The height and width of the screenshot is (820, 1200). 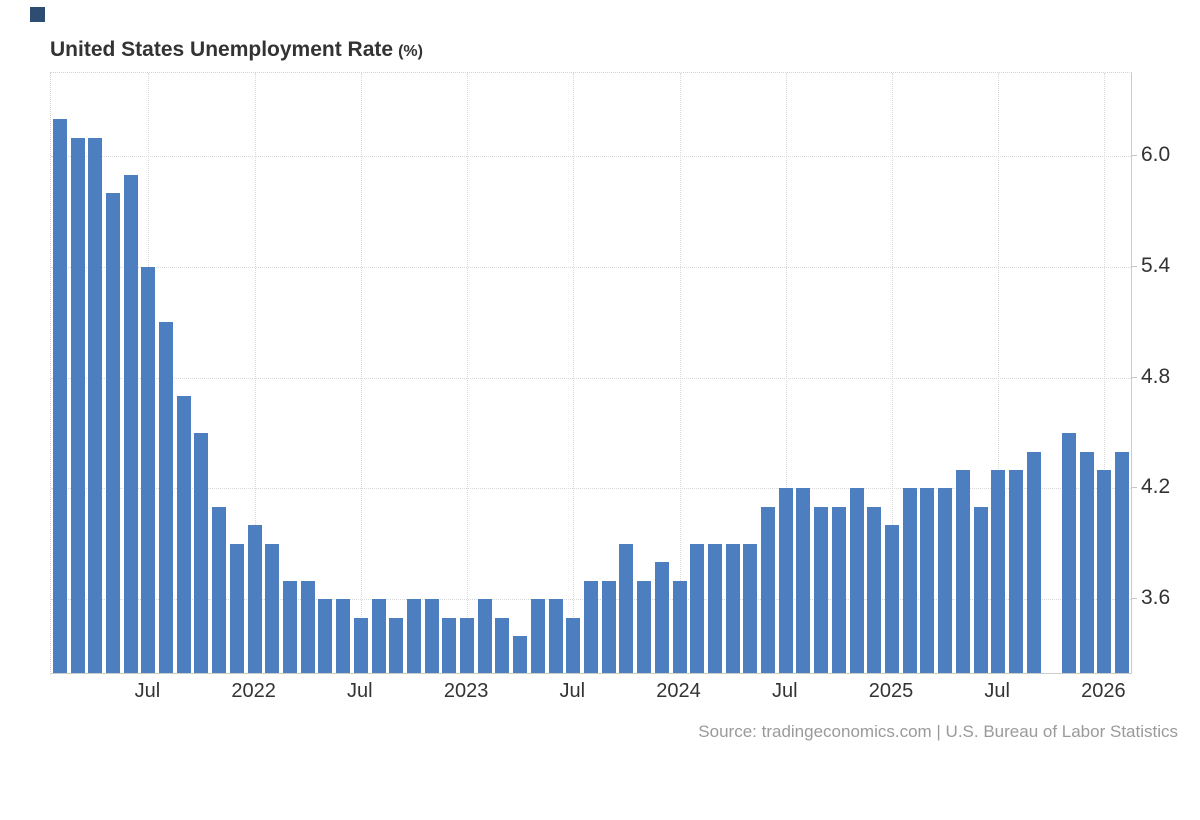 I want to click on bar-Oct 2021, so click(x=201, y=553).